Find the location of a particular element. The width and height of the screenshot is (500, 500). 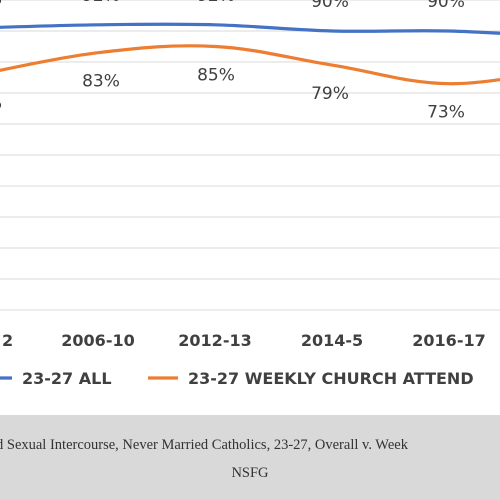

caption-source: NSFG is located at coordinates (250, 473).